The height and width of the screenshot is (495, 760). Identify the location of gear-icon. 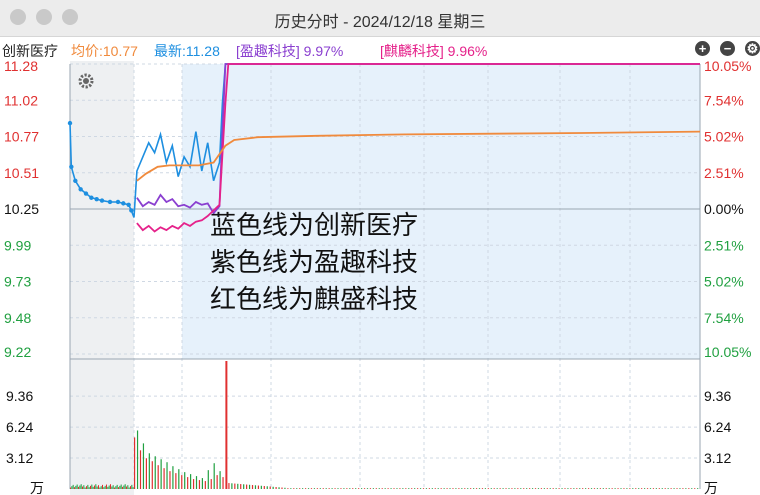
(86, 81).